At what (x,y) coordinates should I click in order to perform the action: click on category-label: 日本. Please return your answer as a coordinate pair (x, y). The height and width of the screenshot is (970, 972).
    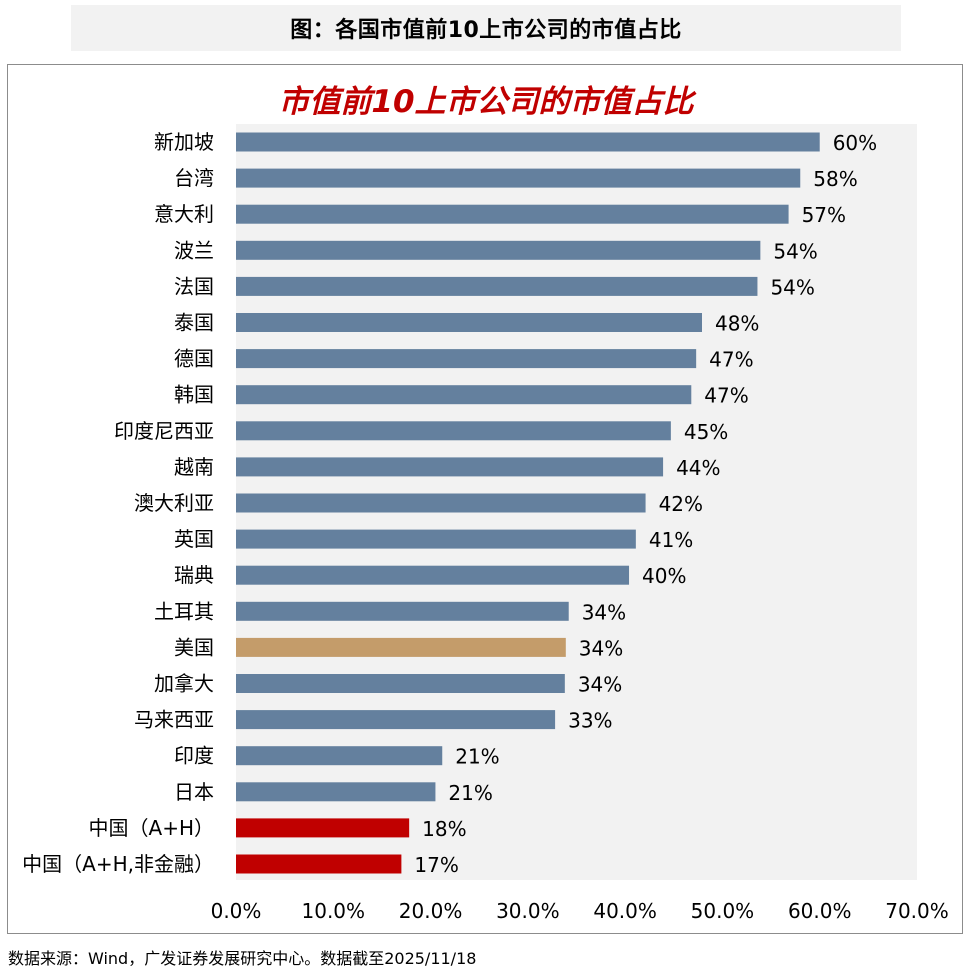
    Looking at the image, I should click on (194, 792).